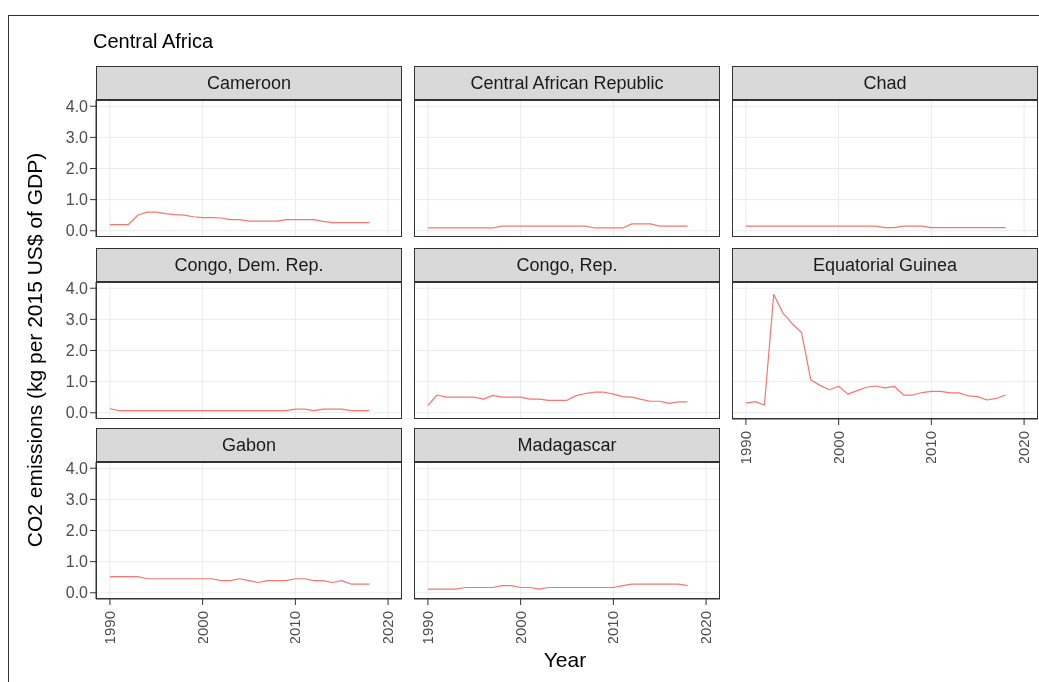 The image size is (1039, 682). Describe the element at coordinates (249, 265) in the screenshot. I see `chart-title: Congo, Dem. Rep.` at that location.